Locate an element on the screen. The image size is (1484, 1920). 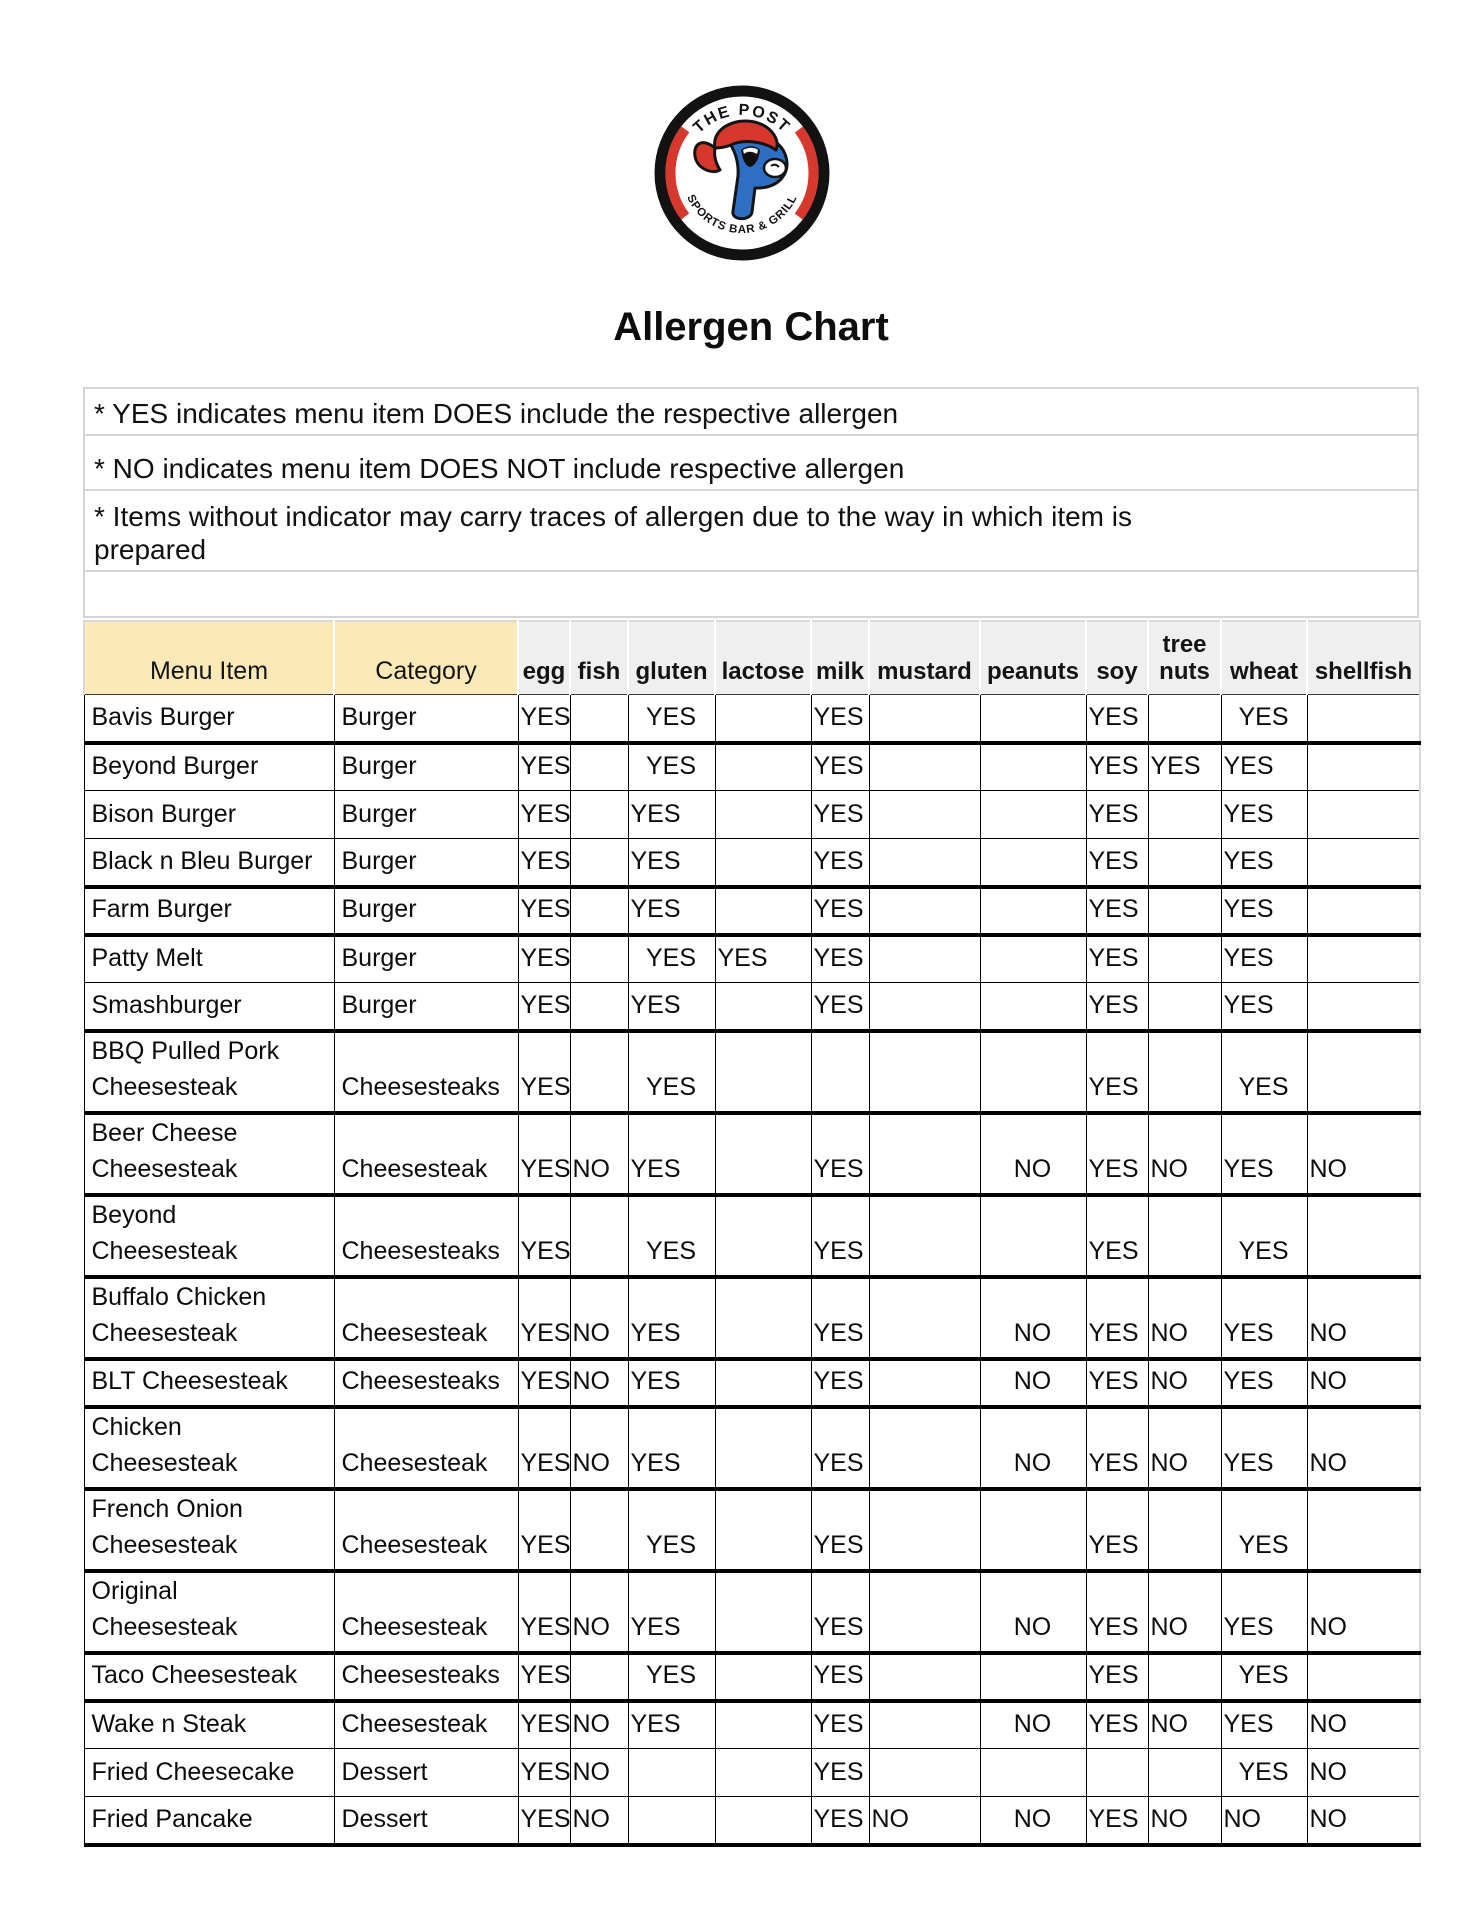
category-cell: Burger is located at coordinates (426, 719).